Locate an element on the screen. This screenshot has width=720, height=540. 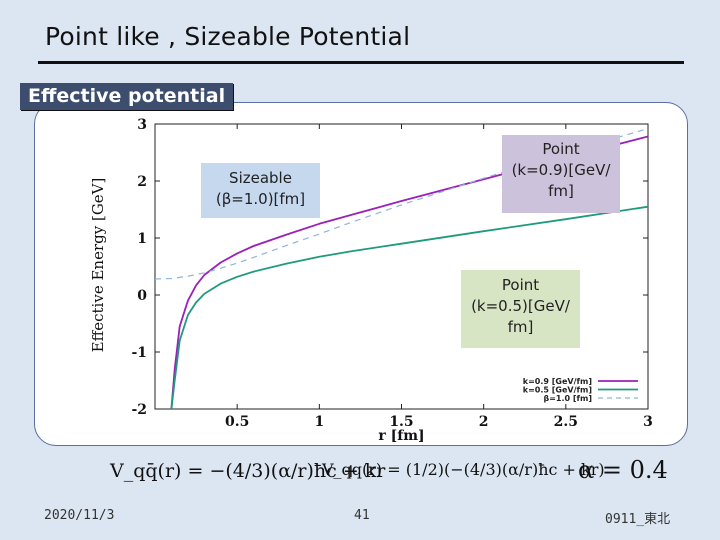
callout-point-k09-line: fm] is located at coordinates (561, 191).